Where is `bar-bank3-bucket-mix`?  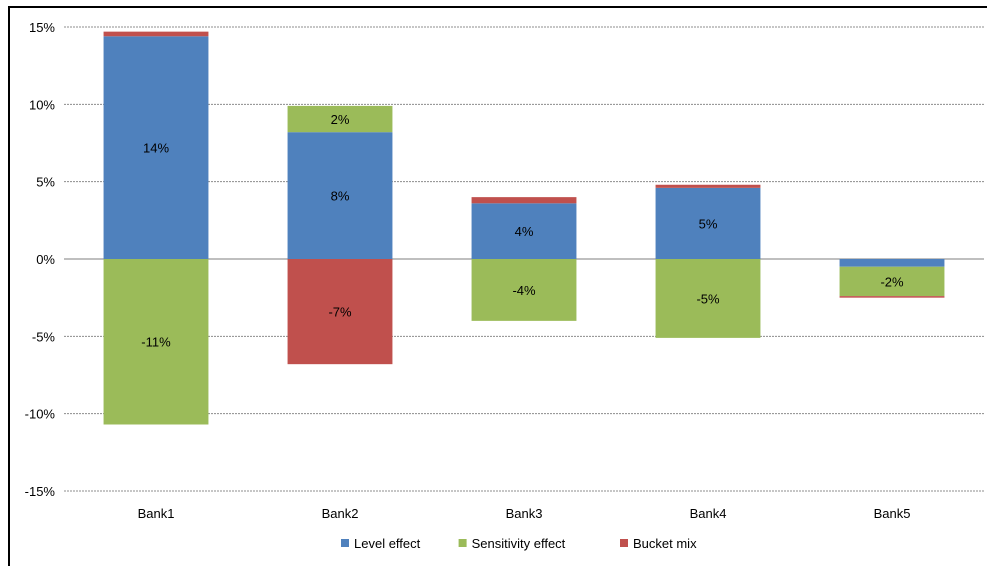
bar-bank3-bucket-mix is located at coordinates (524, 200).